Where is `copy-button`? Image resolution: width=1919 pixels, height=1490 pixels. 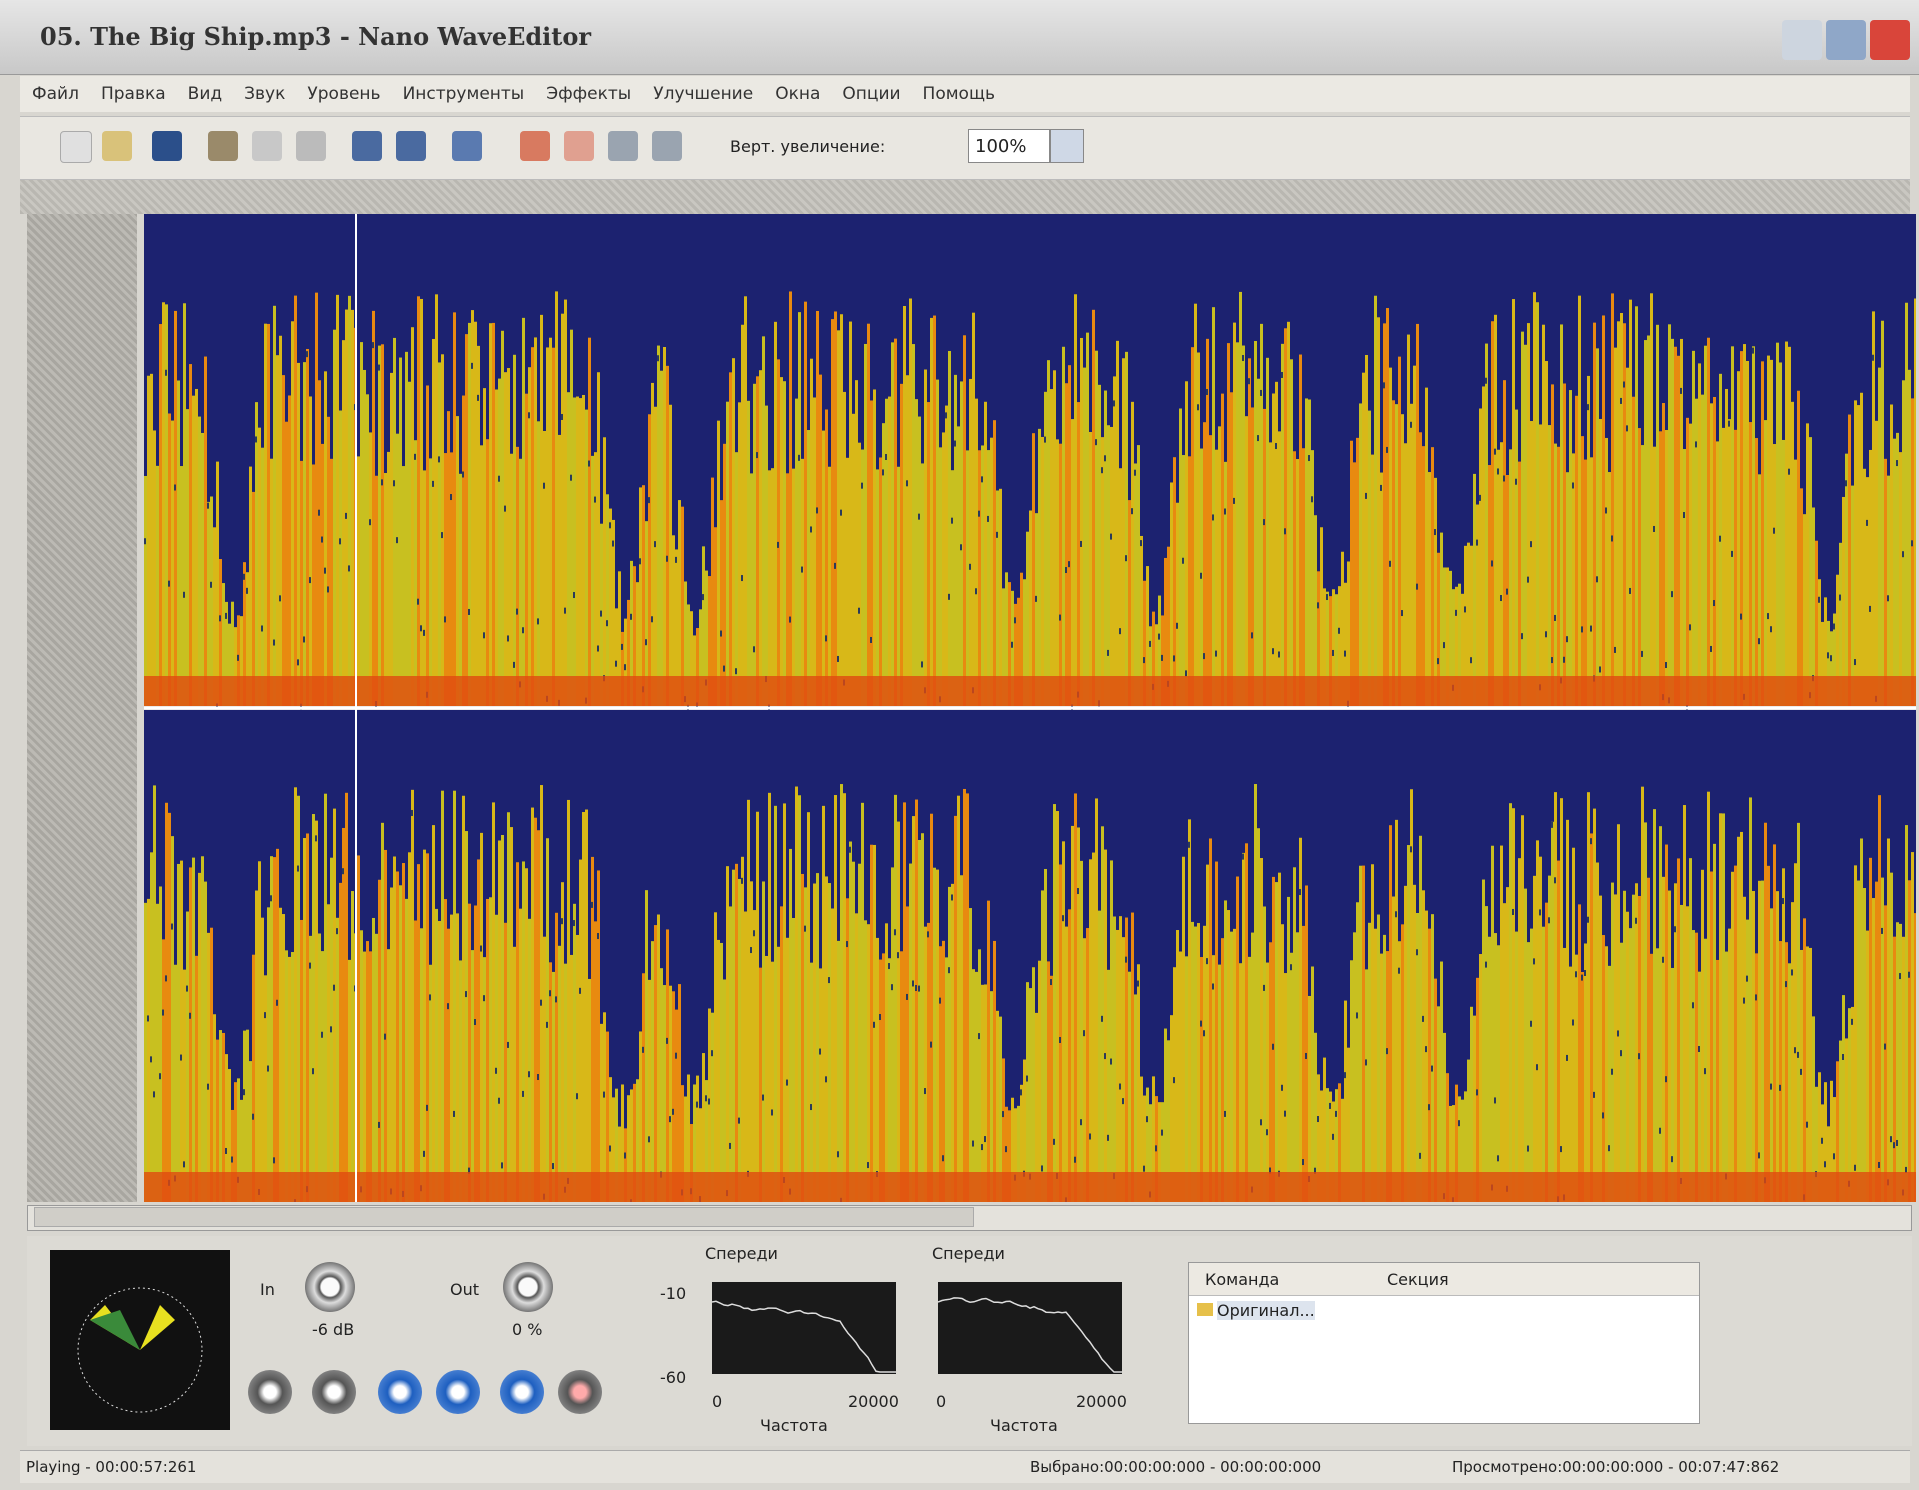
copy-button is located at coordinates (267, 146).